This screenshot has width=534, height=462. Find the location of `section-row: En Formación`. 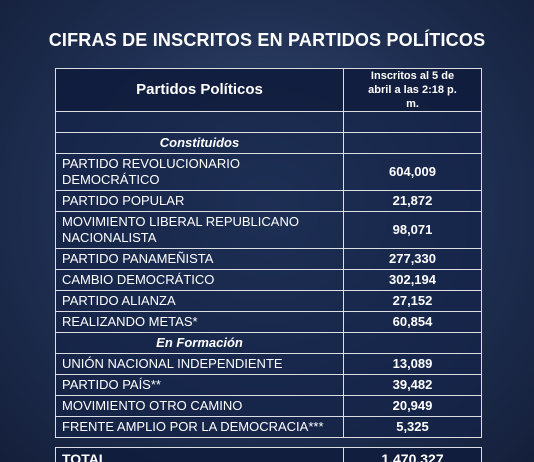

section-row: En Formación is located at coordinates (268, 343).